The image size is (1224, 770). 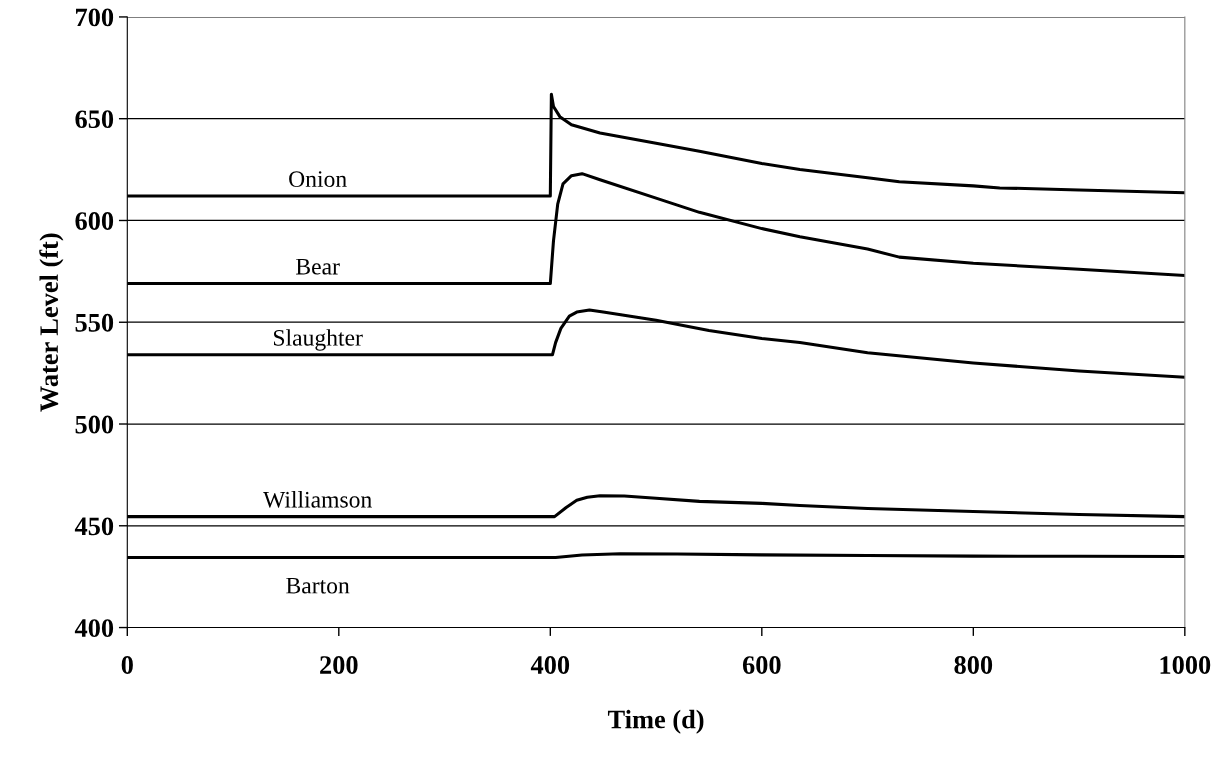 What do you see at coordinates (94, 424) in the screenshot?
I see `y-tick-label: 500` at bounding box center [94, 424].